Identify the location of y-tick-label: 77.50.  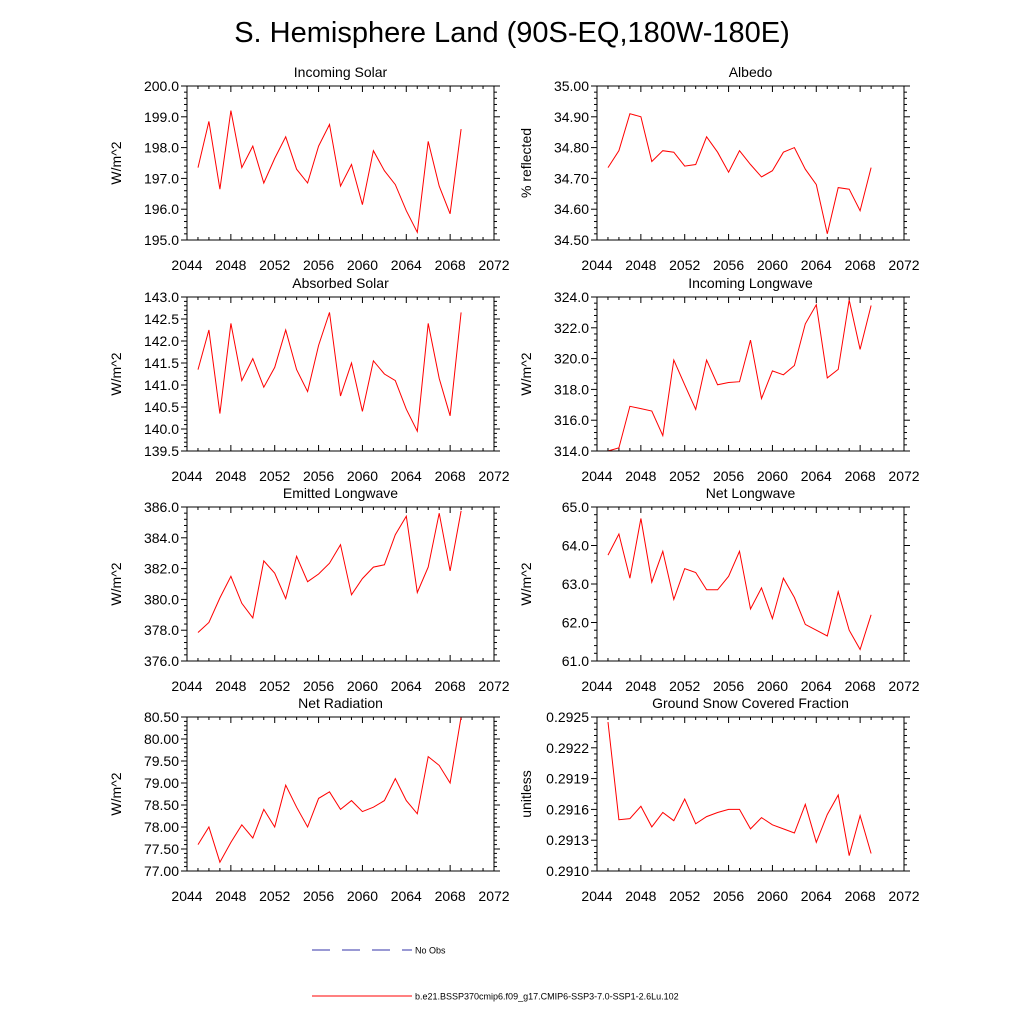
(161, 849).